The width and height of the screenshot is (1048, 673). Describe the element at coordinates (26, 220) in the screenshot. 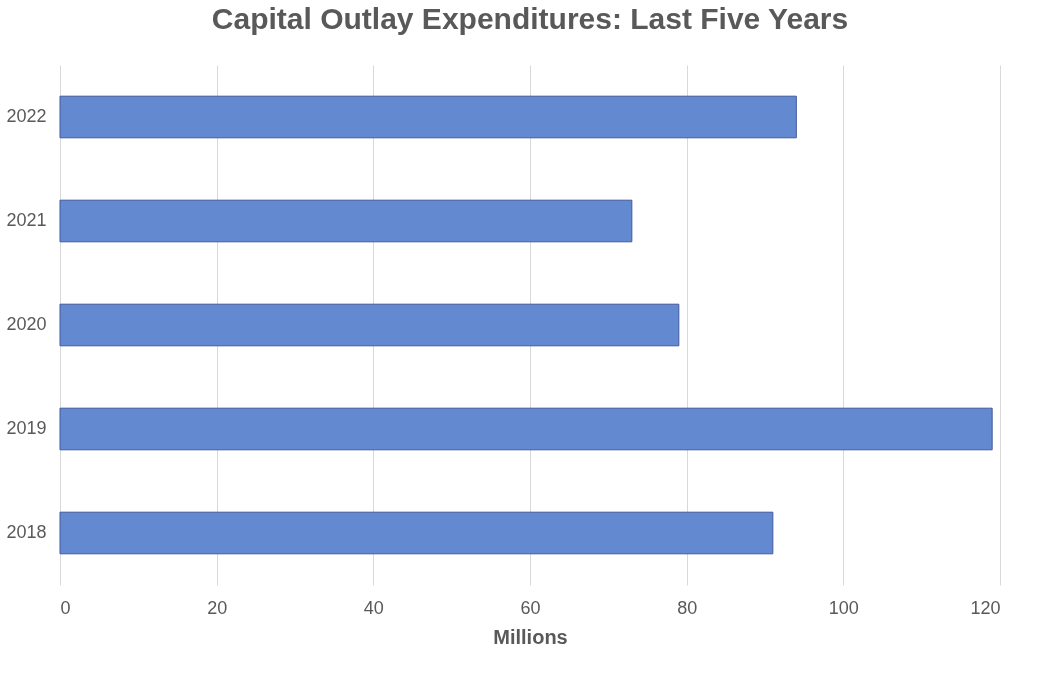

I see `y-tick-label: 2021` at that location.